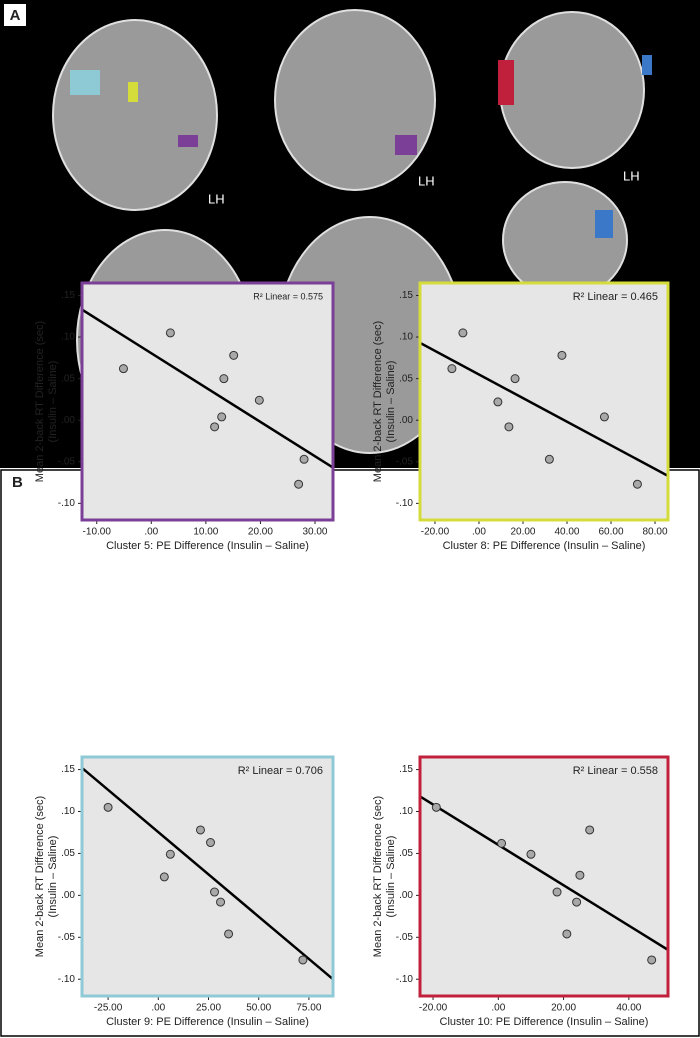  What do you see at coordinates (15, 15) in the screenshot?
I see `panel-label-box` at bounding box center [15, 15].